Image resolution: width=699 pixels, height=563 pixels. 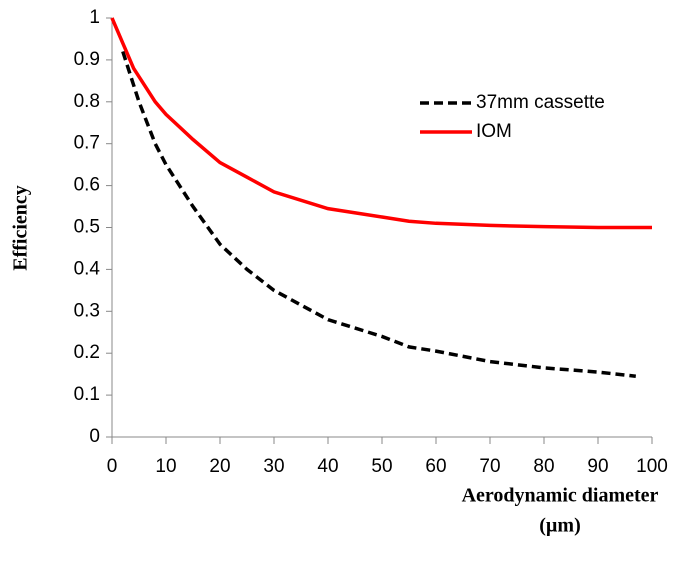 I want to click on y-tick-label: 0.8, so click(x=87, y=101).